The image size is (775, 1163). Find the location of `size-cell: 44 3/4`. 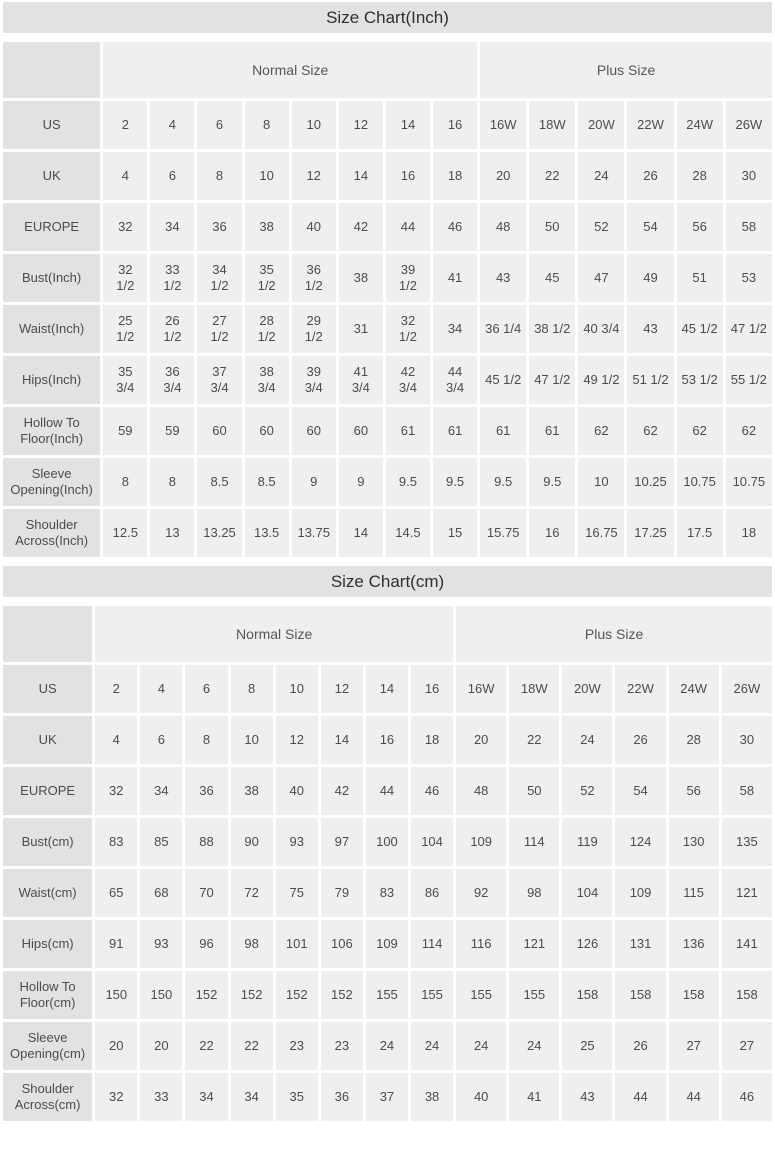

size-cell: 44 3/4 is located at coordinates (455, 380).